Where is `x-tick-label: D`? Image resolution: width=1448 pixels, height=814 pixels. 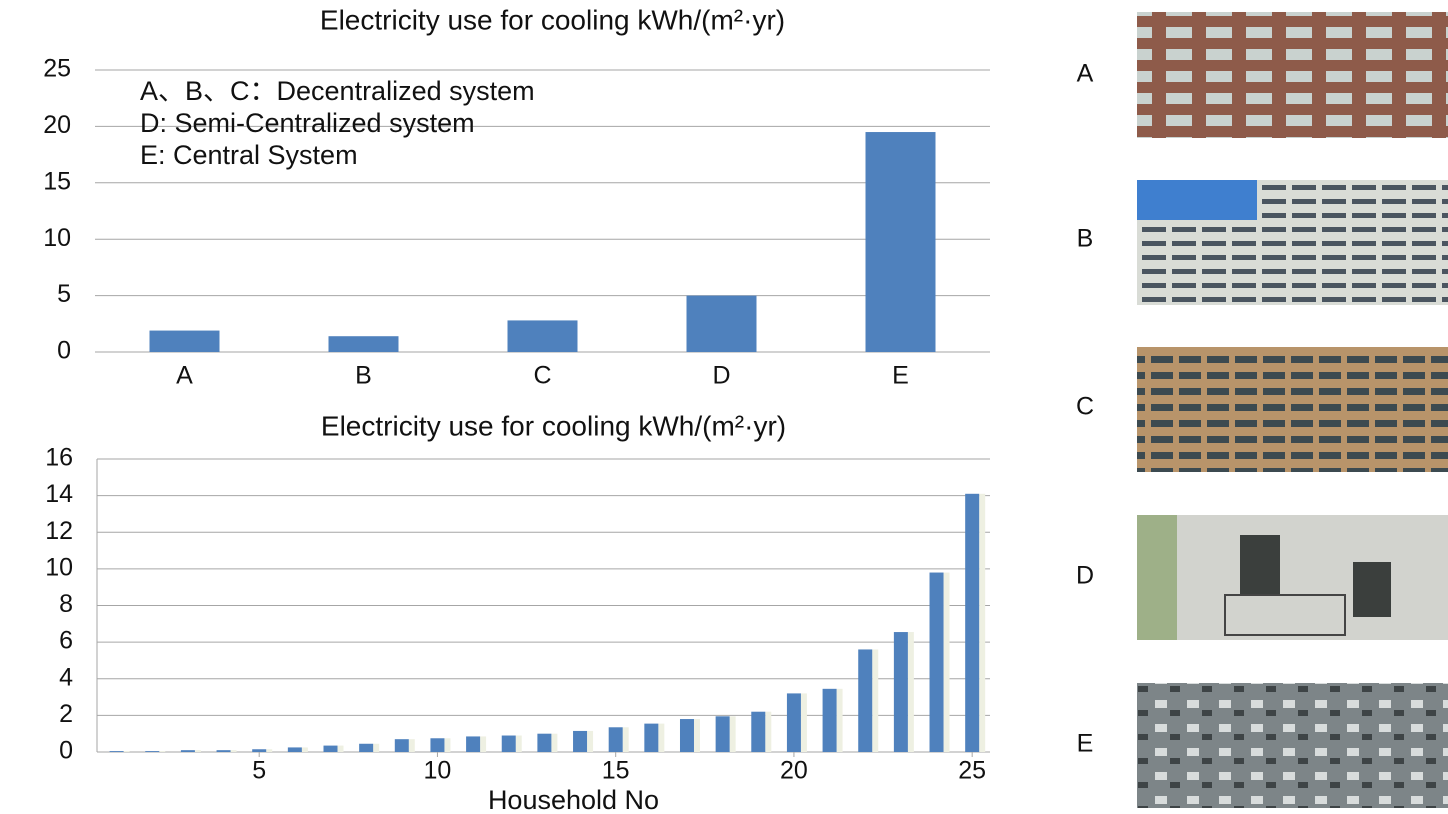 x-tick-label: D is located at coordinates (721, 376).